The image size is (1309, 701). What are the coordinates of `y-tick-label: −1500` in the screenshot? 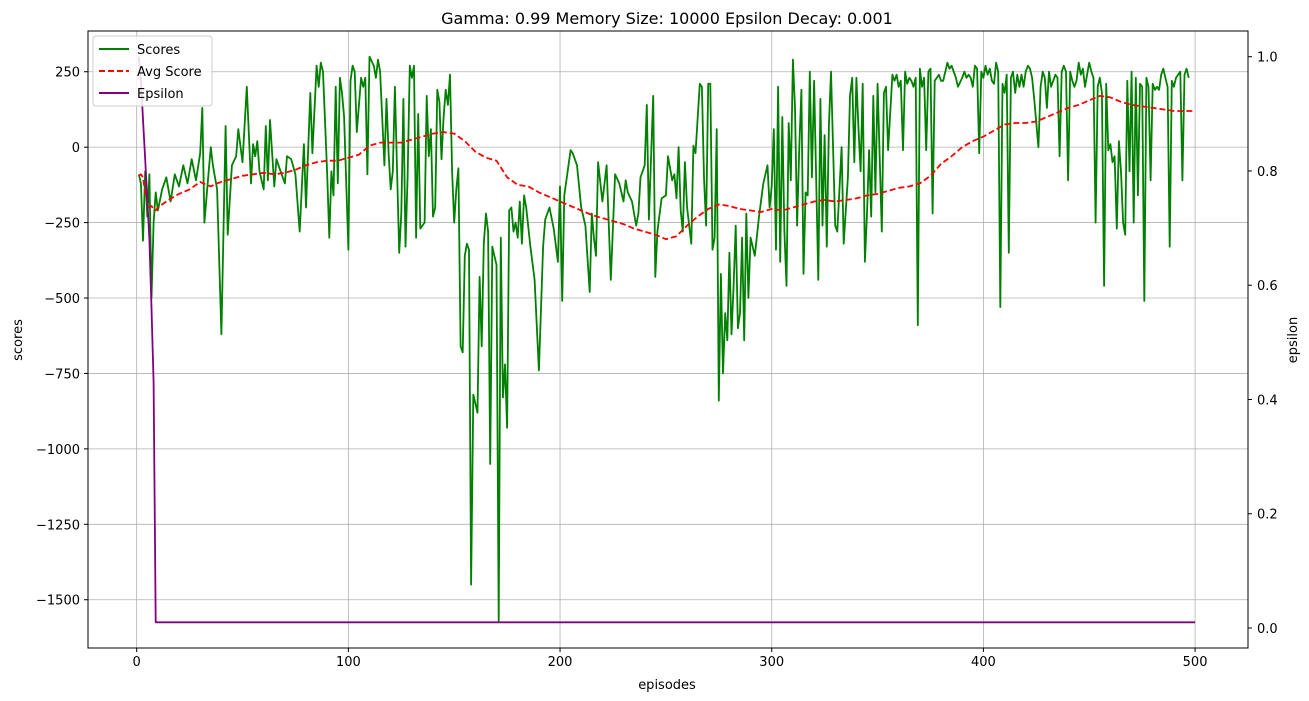 It's located at (58, 601).